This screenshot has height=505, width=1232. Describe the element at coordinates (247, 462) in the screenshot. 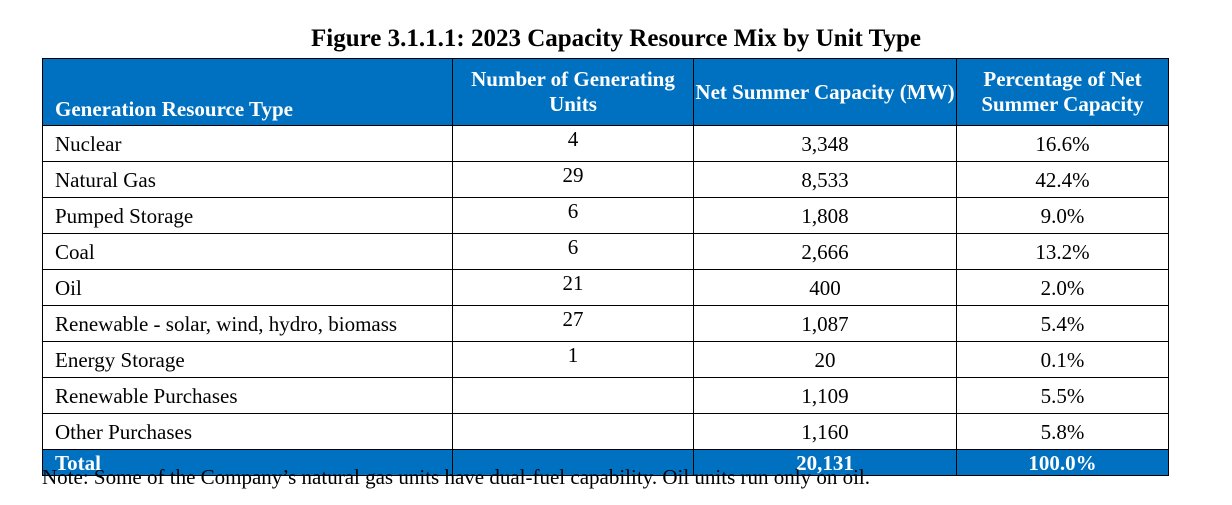

I see `total-label: Total` at that location.